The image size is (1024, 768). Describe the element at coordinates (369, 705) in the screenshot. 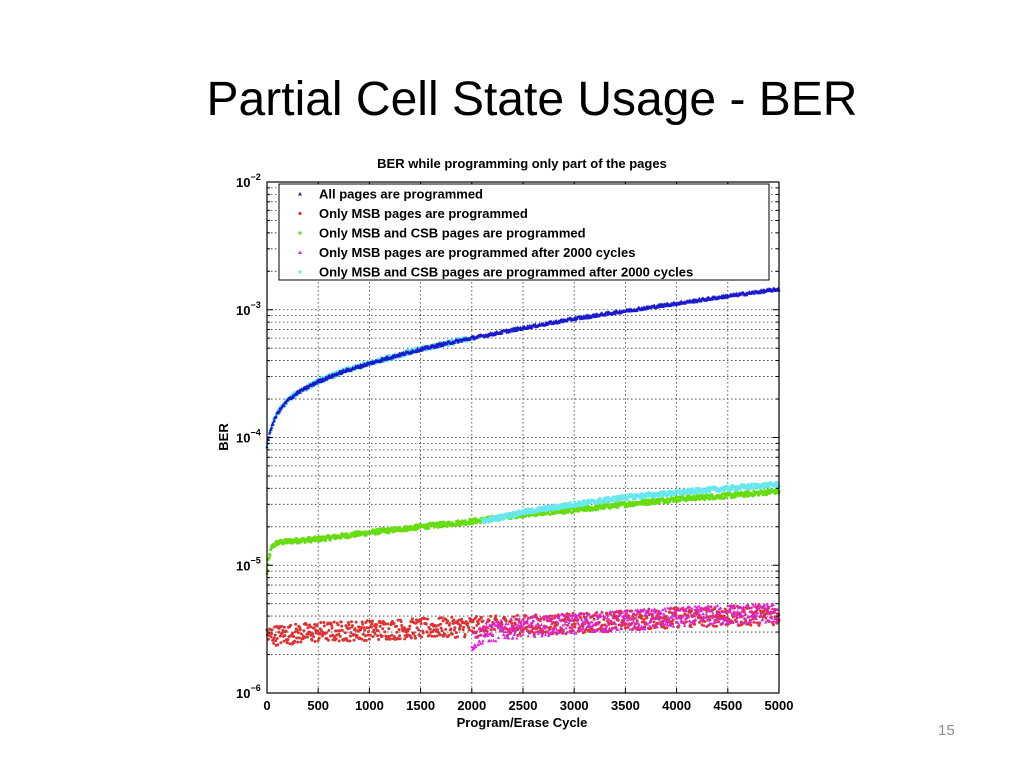

I see `x-tick-label: 1000` at that location.